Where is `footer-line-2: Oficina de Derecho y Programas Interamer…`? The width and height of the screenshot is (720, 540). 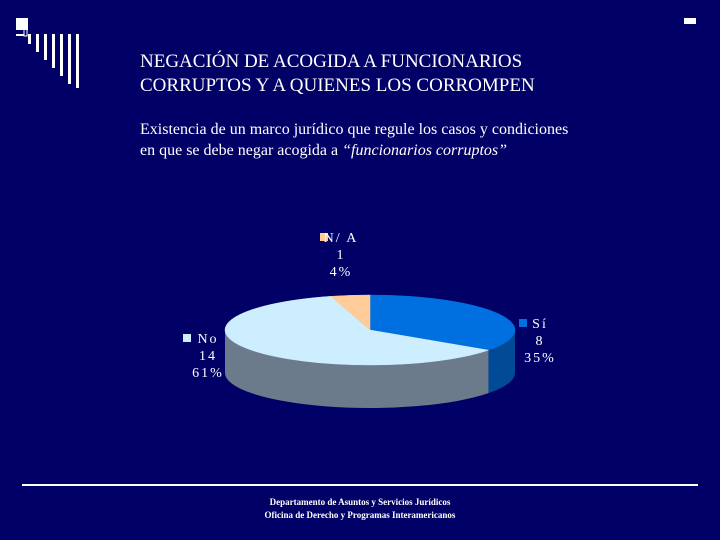 footer-line-2: Oficina de Derecho y Programas Interamer… is located at coordinates (360, 515).